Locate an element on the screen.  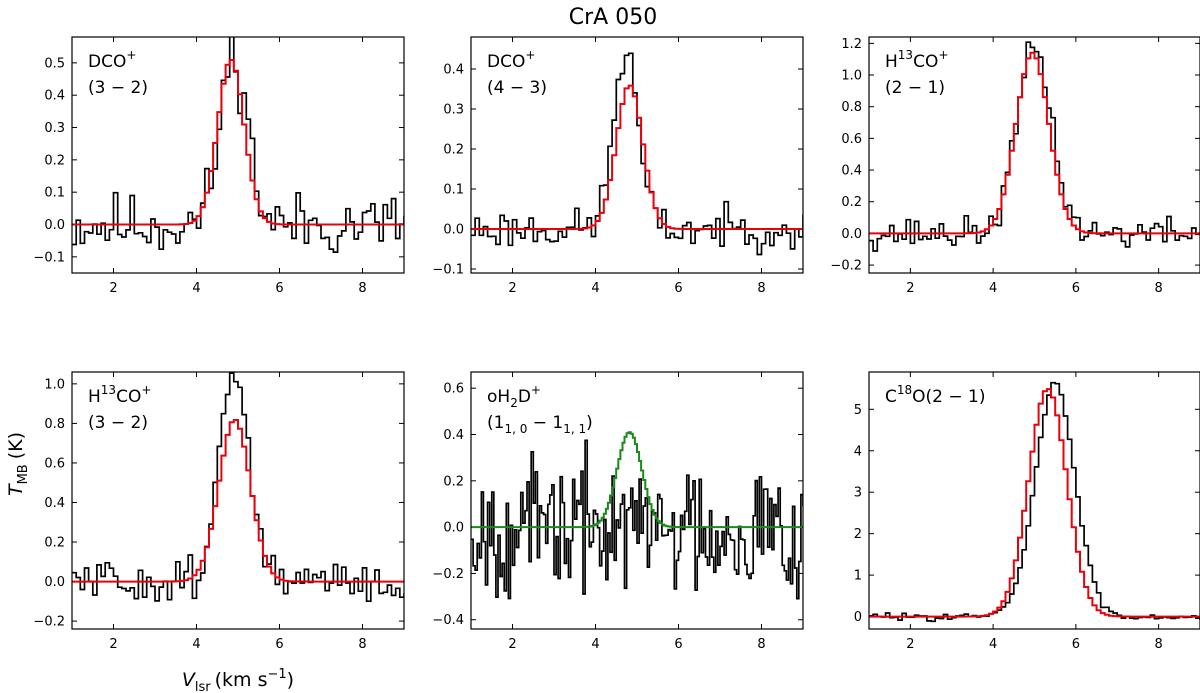
y-tick-label: 3 is located at coordinates (858, 493).